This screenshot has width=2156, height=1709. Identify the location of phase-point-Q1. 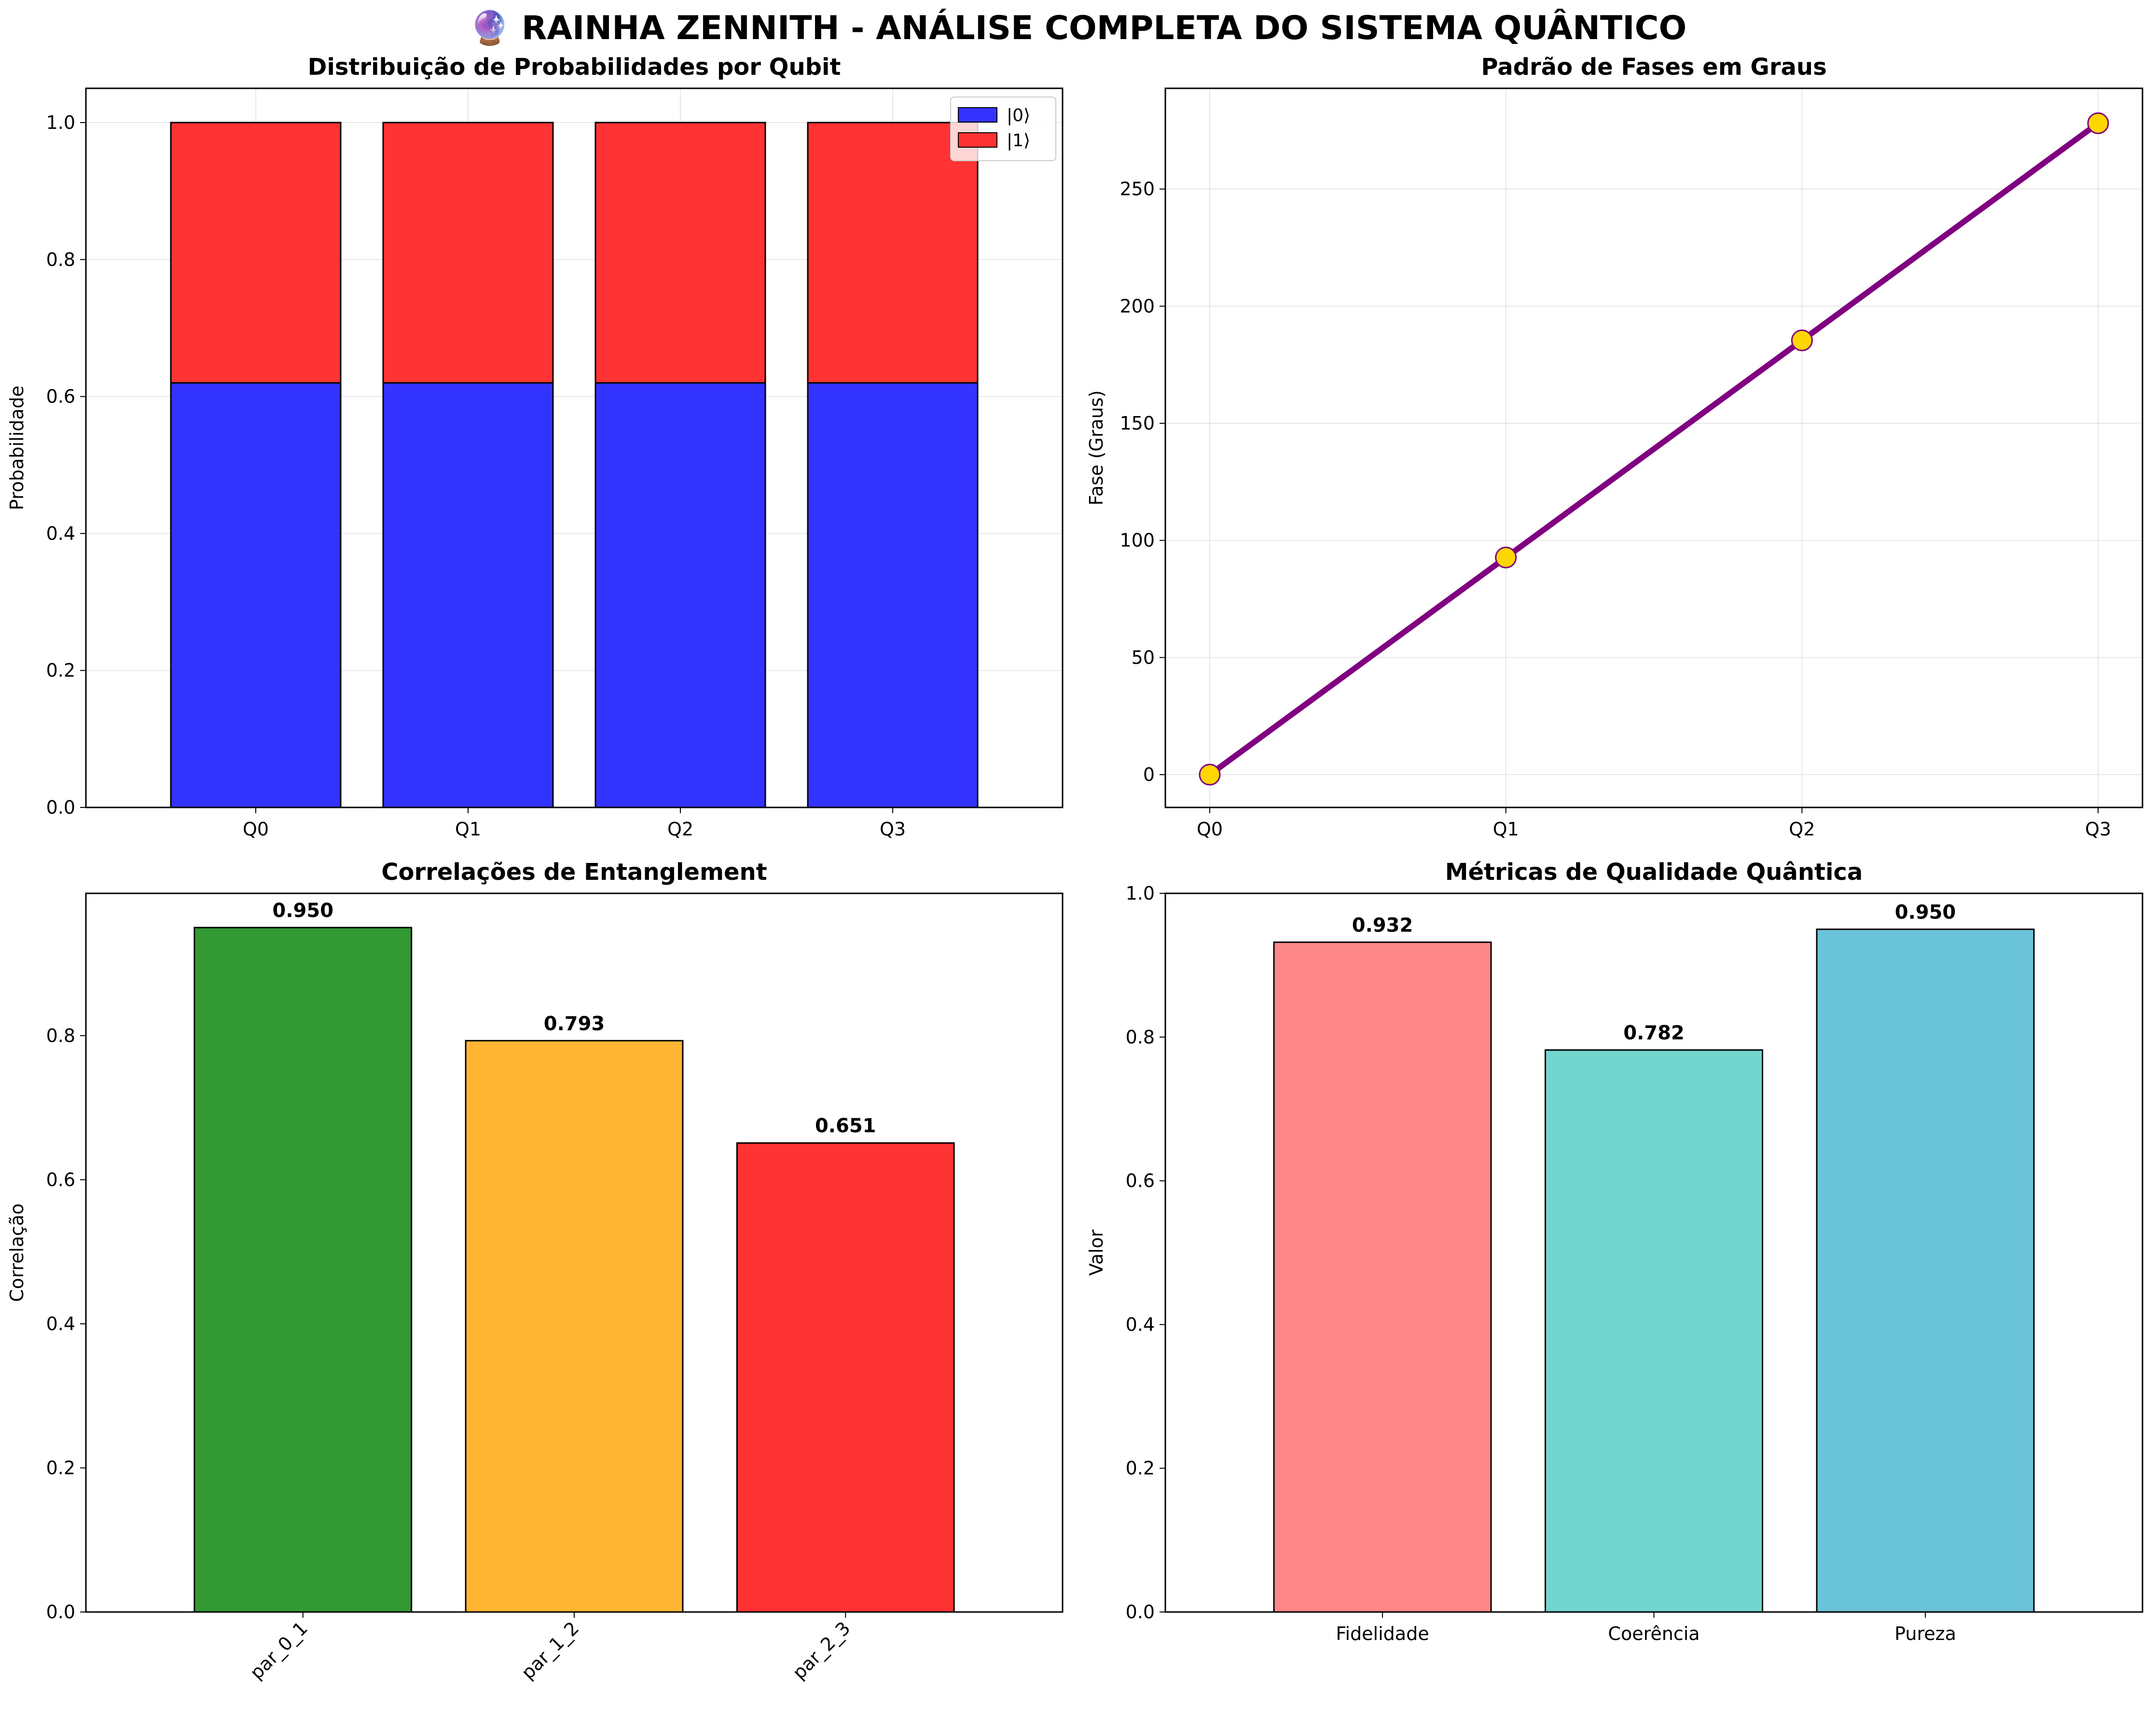
(1506, 557).